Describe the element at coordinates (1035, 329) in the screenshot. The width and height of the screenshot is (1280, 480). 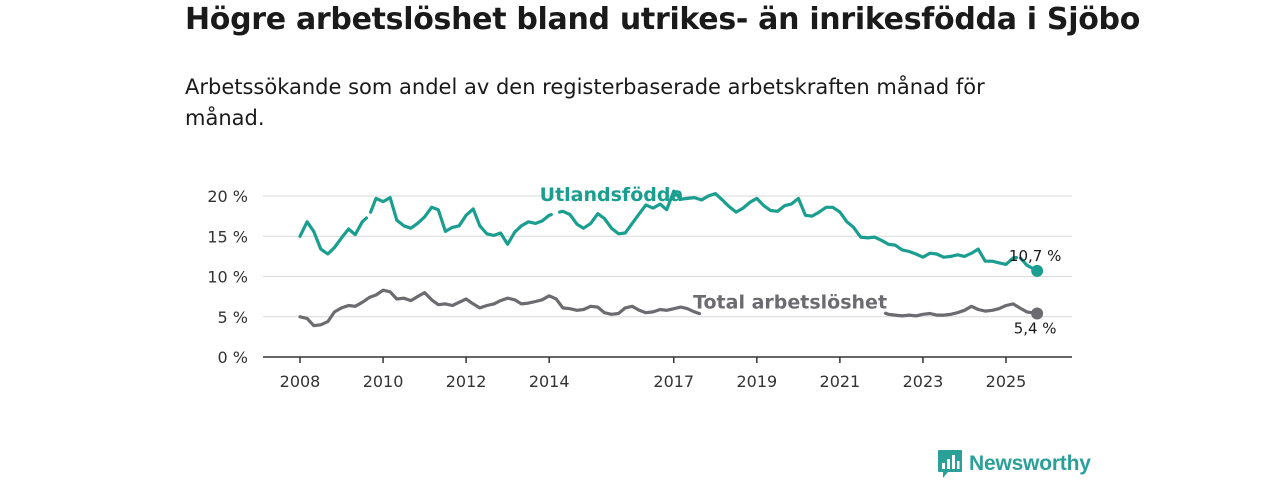
I see `end-value-label-total-arbetsl-shet: 5,4 %` at that location.